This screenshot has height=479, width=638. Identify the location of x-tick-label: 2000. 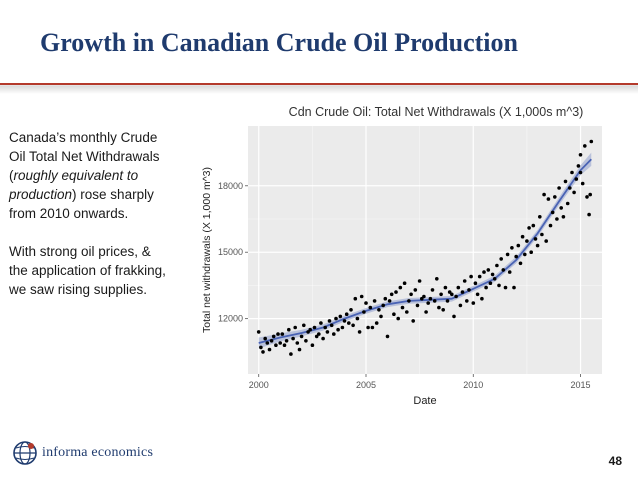
(259, 385).